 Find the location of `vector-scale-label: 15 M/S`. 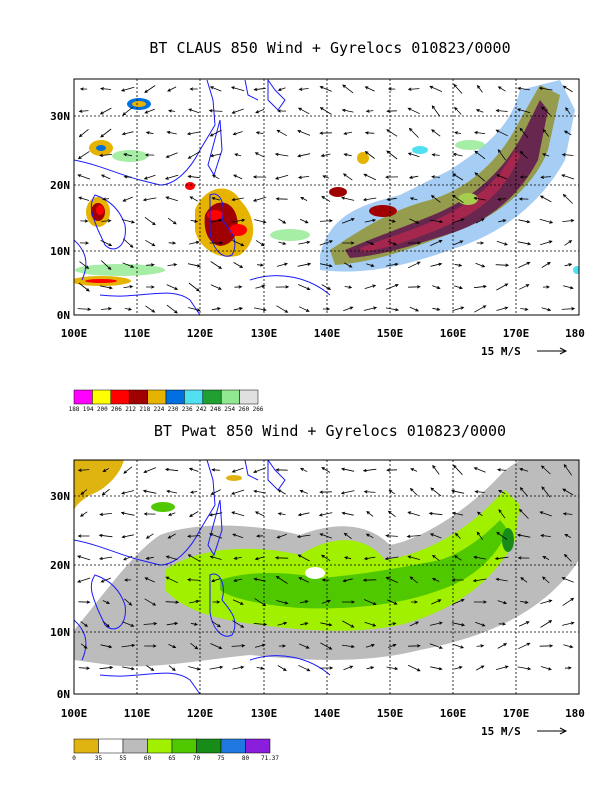

vector-scale-label: 15 M/S is located at coordinates (501, 731).